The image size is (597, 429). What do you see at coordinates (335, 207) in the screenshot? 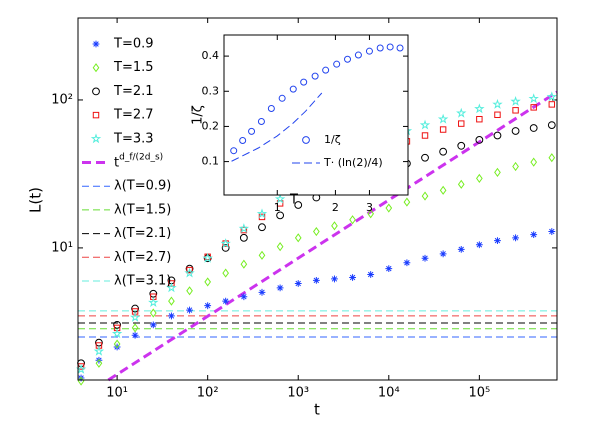
I see `x-tick-label: 2` at bounding box center [335, 207].